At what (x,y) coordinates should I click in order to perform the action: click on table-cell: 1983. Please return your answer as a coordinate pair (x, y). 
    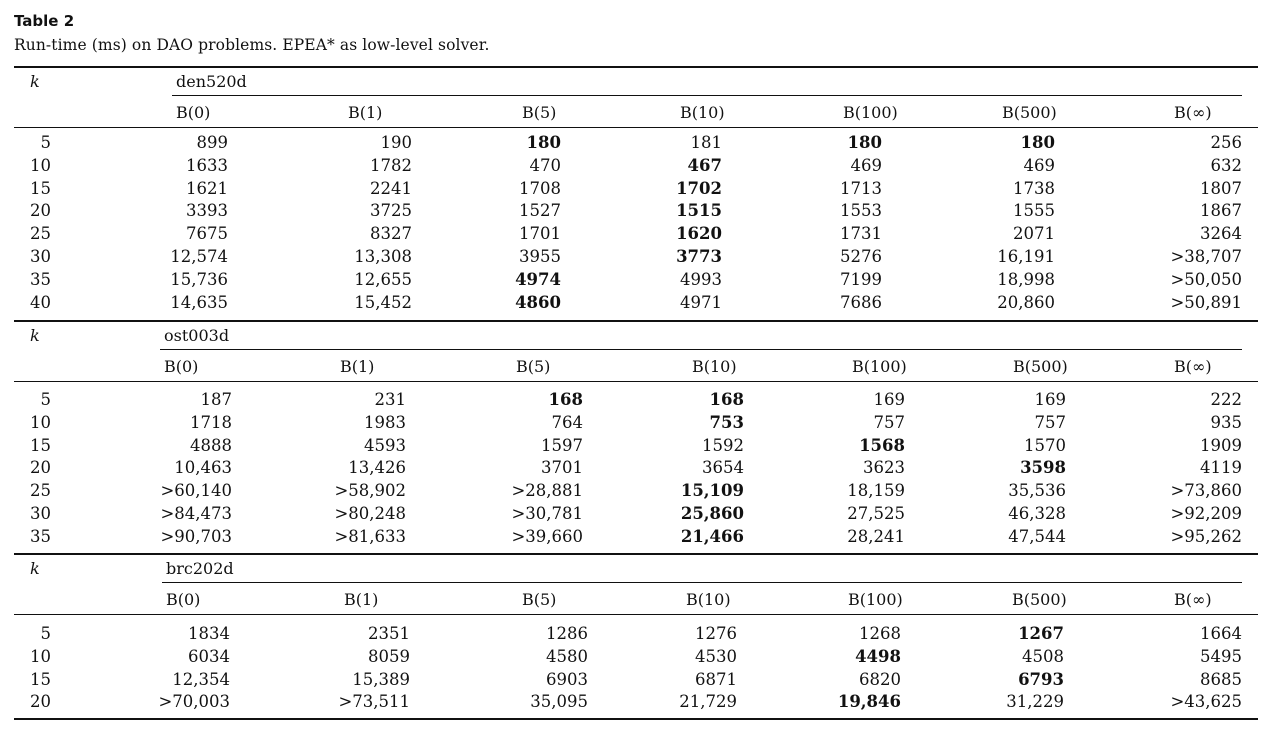
    Looking at the image, I should click on (385, 422).